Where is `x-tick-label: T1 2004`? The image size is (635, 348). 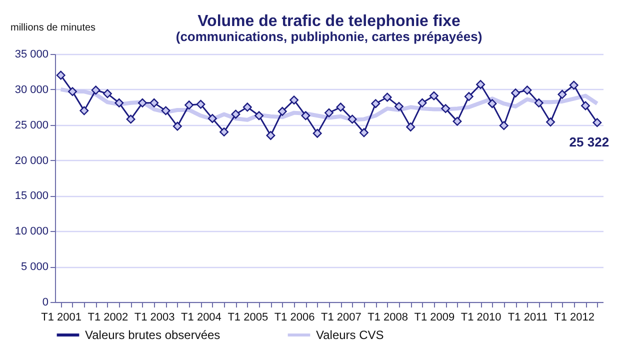 x-tick-label: T1 2004 is located at coordinates (201, 318).